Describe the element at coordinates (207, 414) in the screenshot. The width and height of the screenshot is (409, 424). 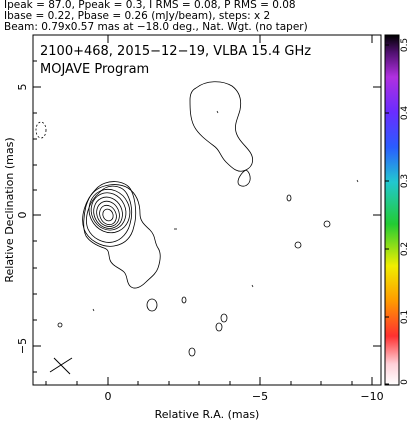
I see `x-axis-label: Relative R.A. (mas)` at that location.